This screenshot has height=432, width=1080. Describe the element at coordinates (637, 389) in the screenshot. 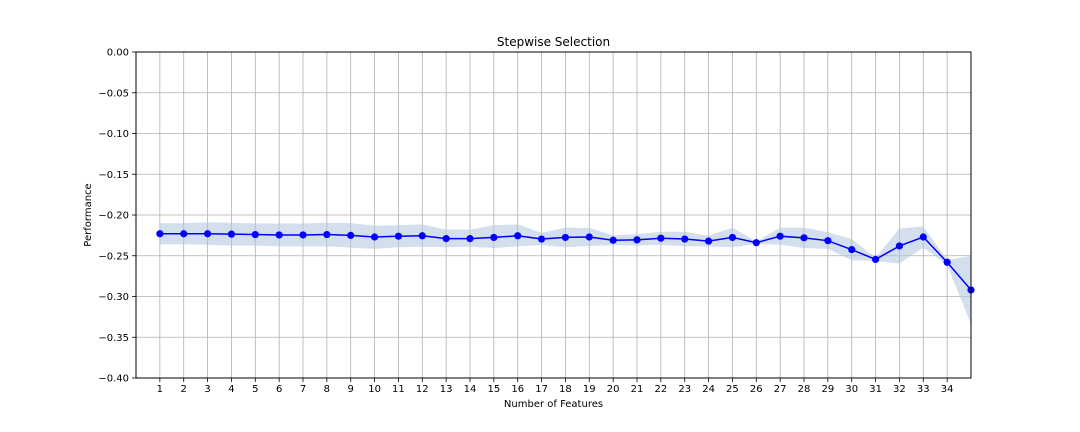

I see `x-tick-label: 21` at that location.